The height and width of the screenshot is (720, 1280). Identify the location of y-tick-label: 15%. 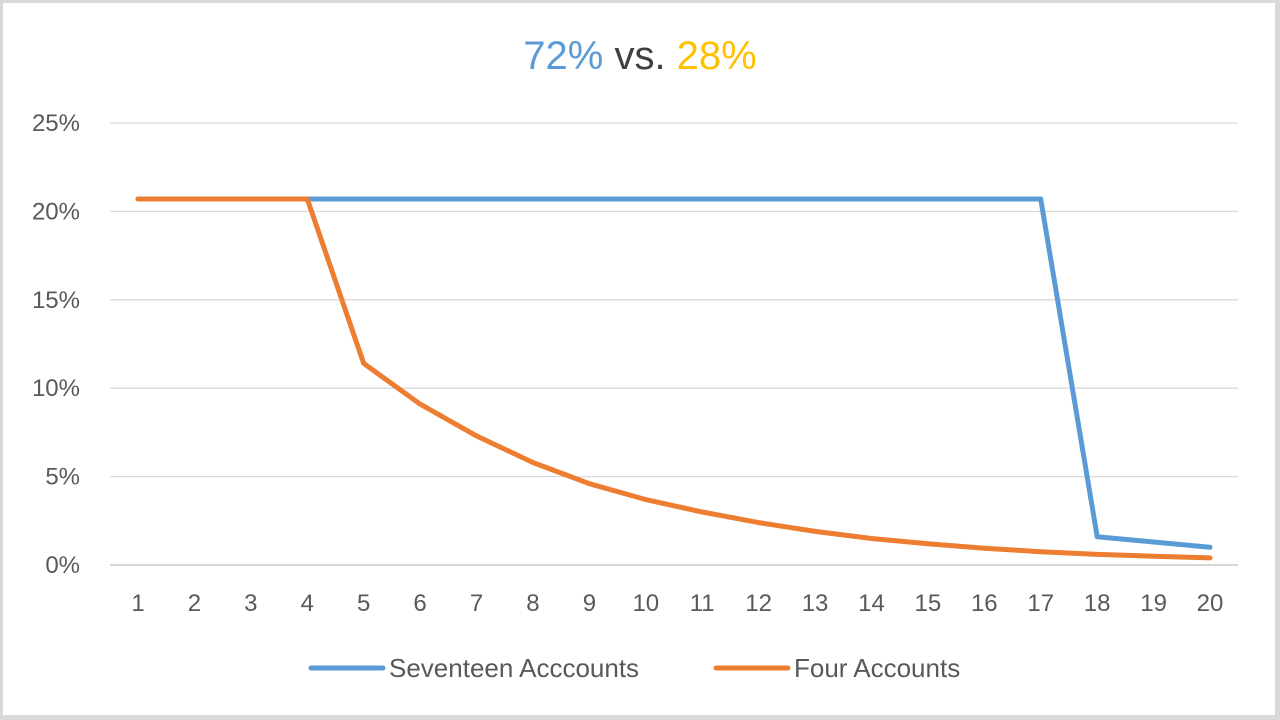
(56, 300).